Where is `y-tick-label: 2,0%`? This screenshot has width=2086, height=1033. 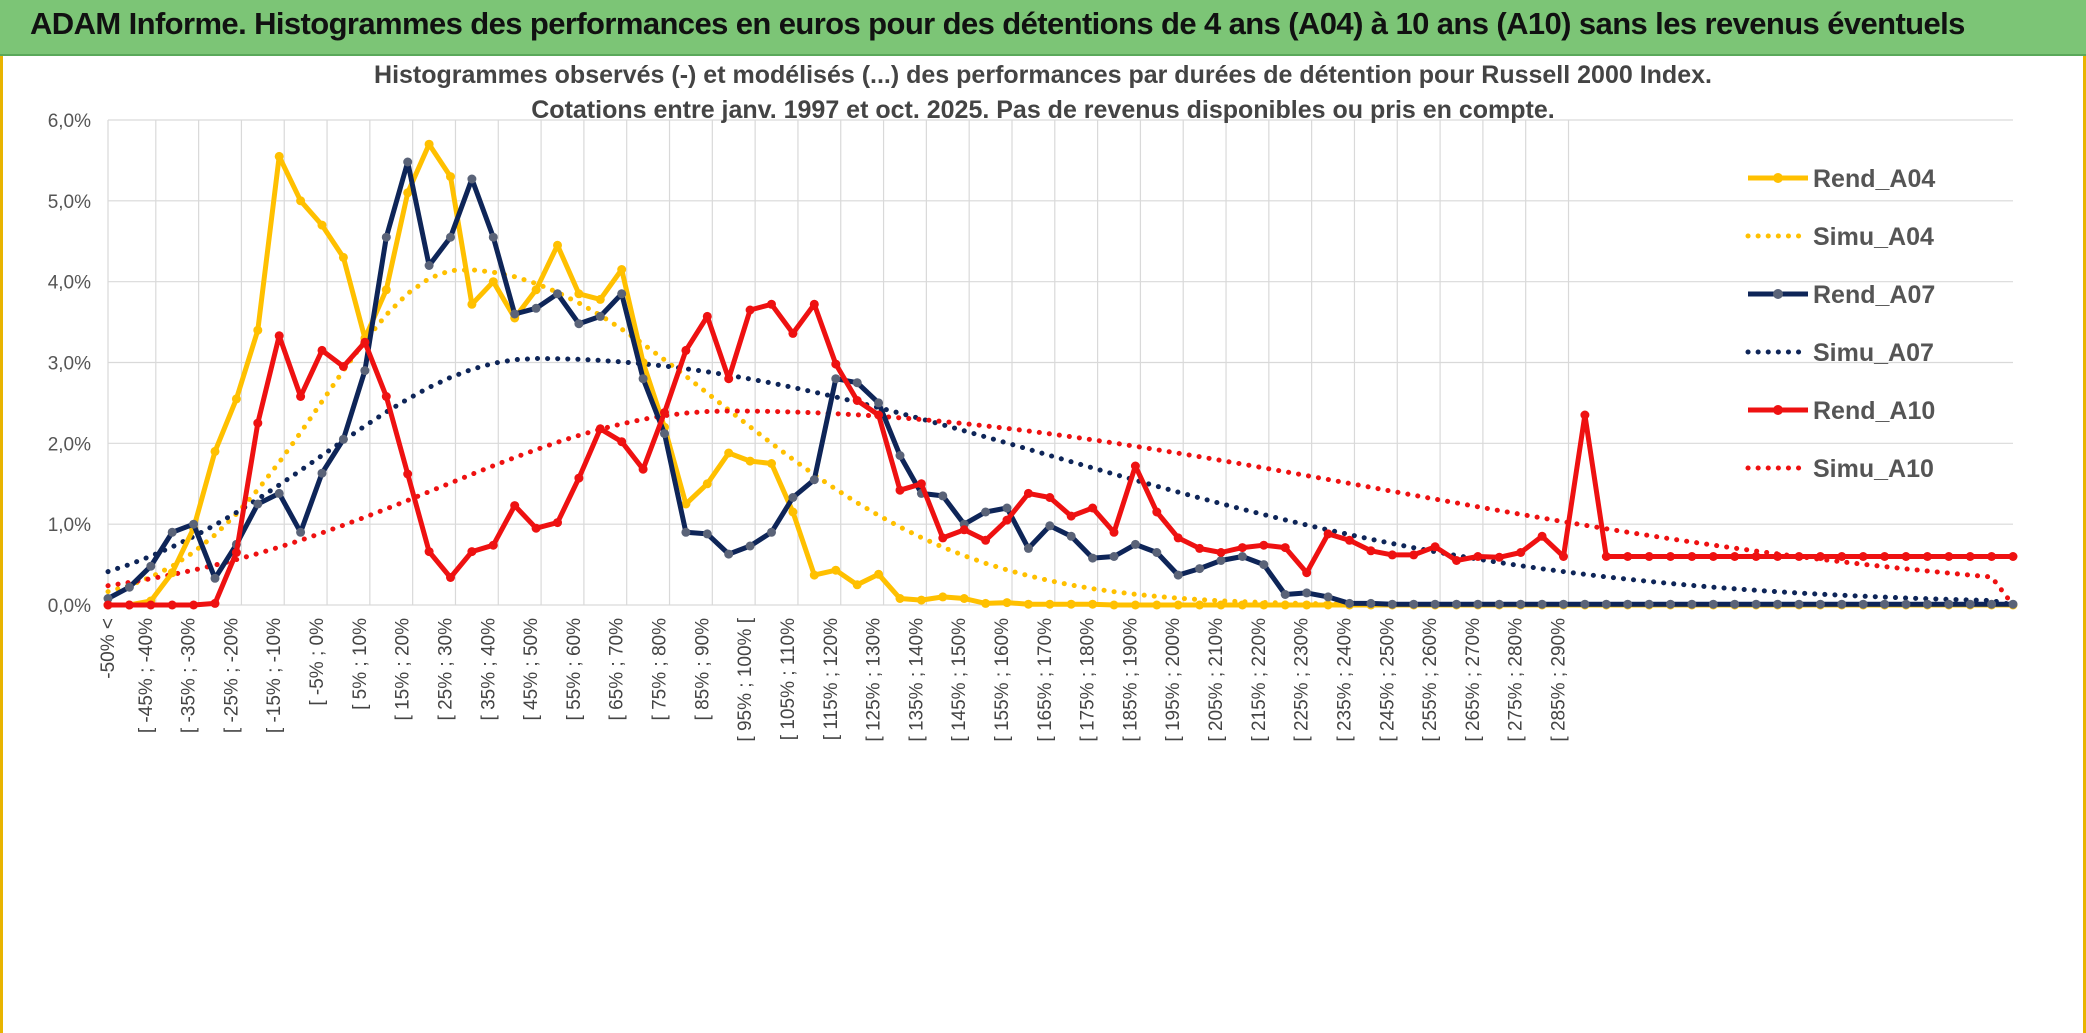 y-tick-label: 2,0% is located at coordinates (69, 444).